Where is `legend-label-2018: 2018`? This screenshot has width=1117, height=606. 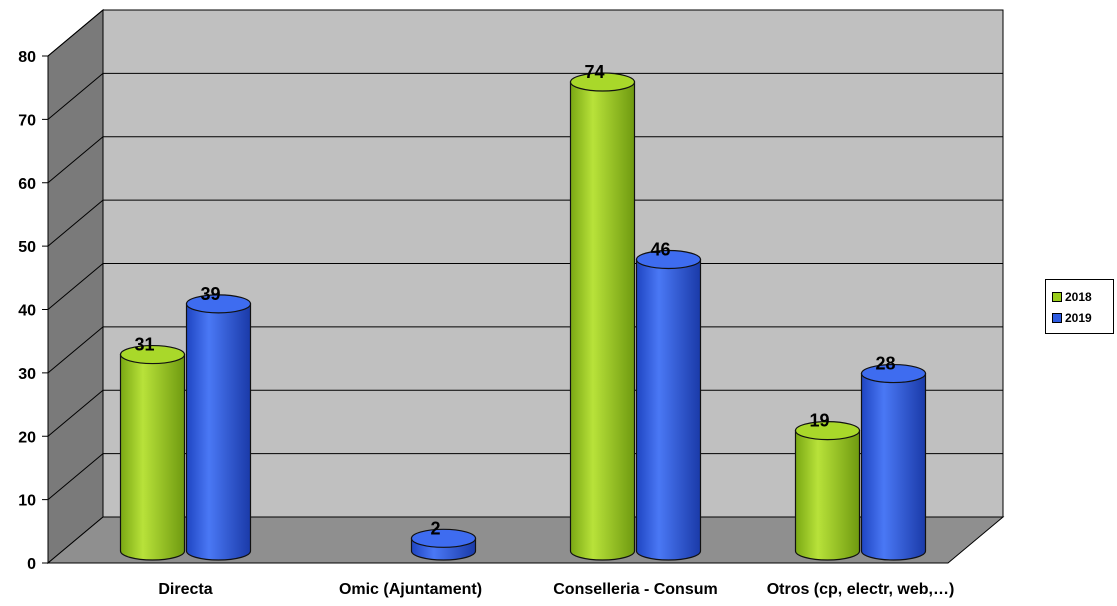
legend-label-2018: 2018 is located at coordinates (1078, 296).